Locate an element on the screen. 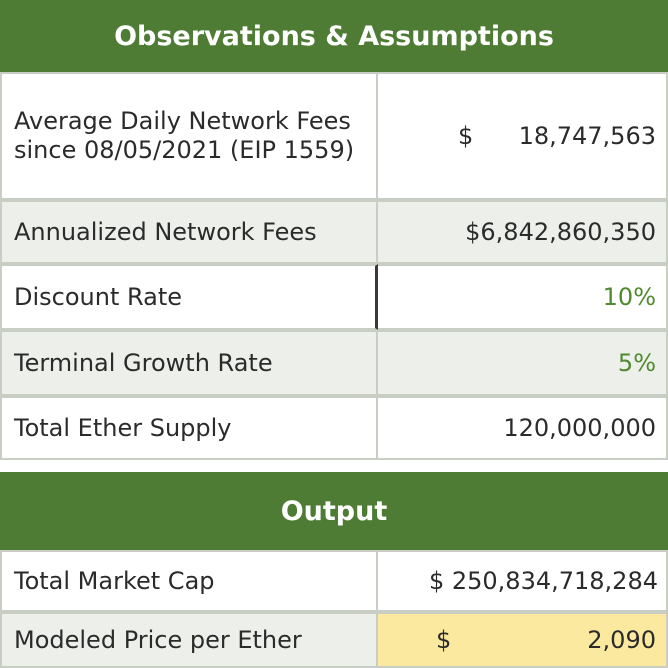  observations-header: Observations & Assumptions is located at coordinates (334, 36).